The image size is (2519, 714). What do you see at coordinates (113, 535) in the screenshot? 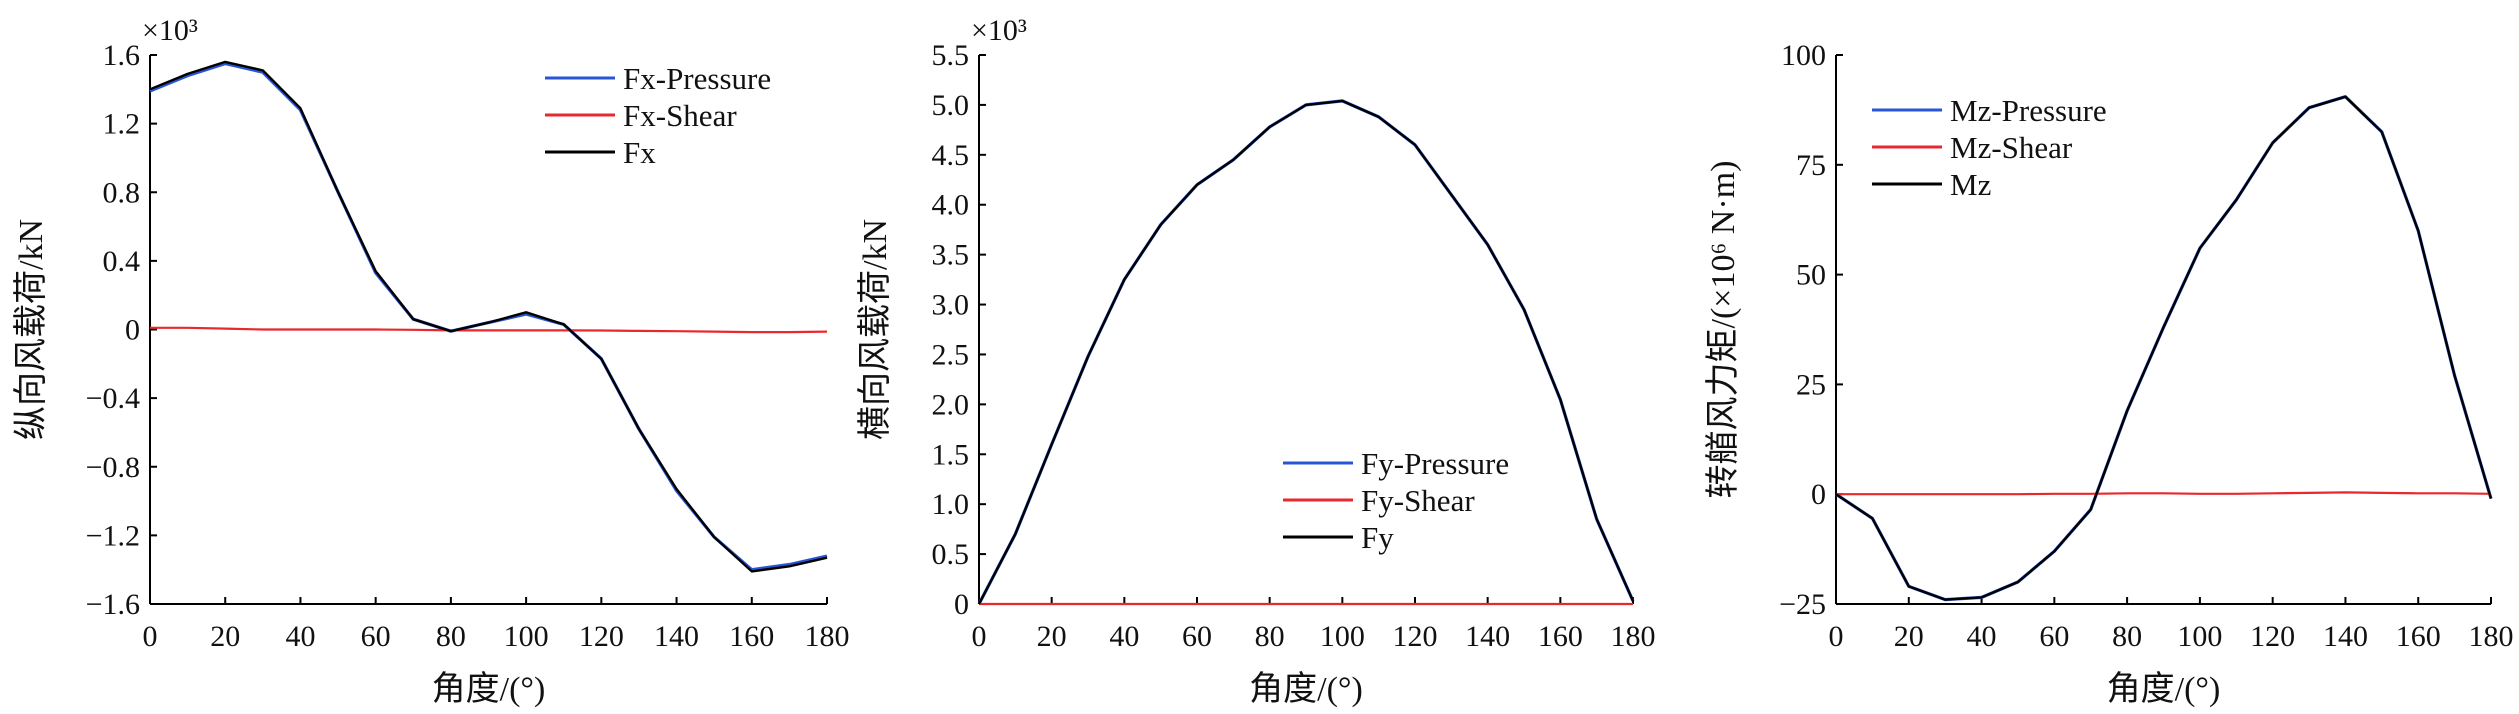
I see `fx-y-tick-label: −1.2` at bounding box center [113, 535].